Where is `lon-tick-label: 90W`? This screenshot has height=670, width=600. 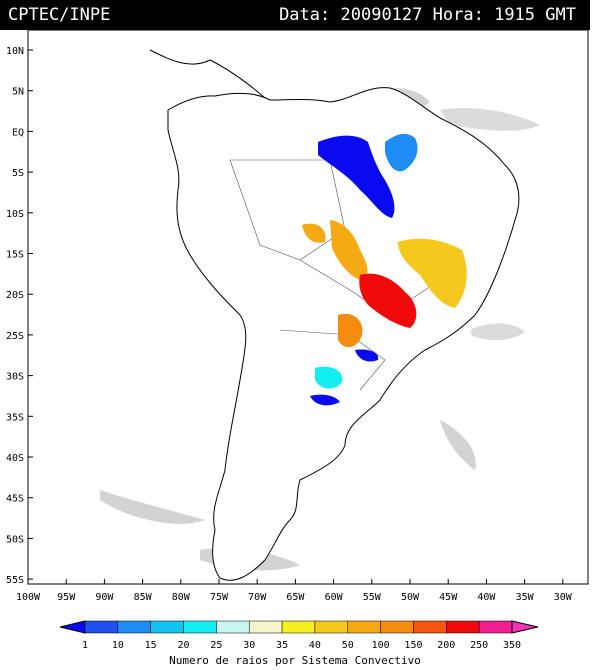
lon-tick-label: 90W is located at coordinates (104, 597).